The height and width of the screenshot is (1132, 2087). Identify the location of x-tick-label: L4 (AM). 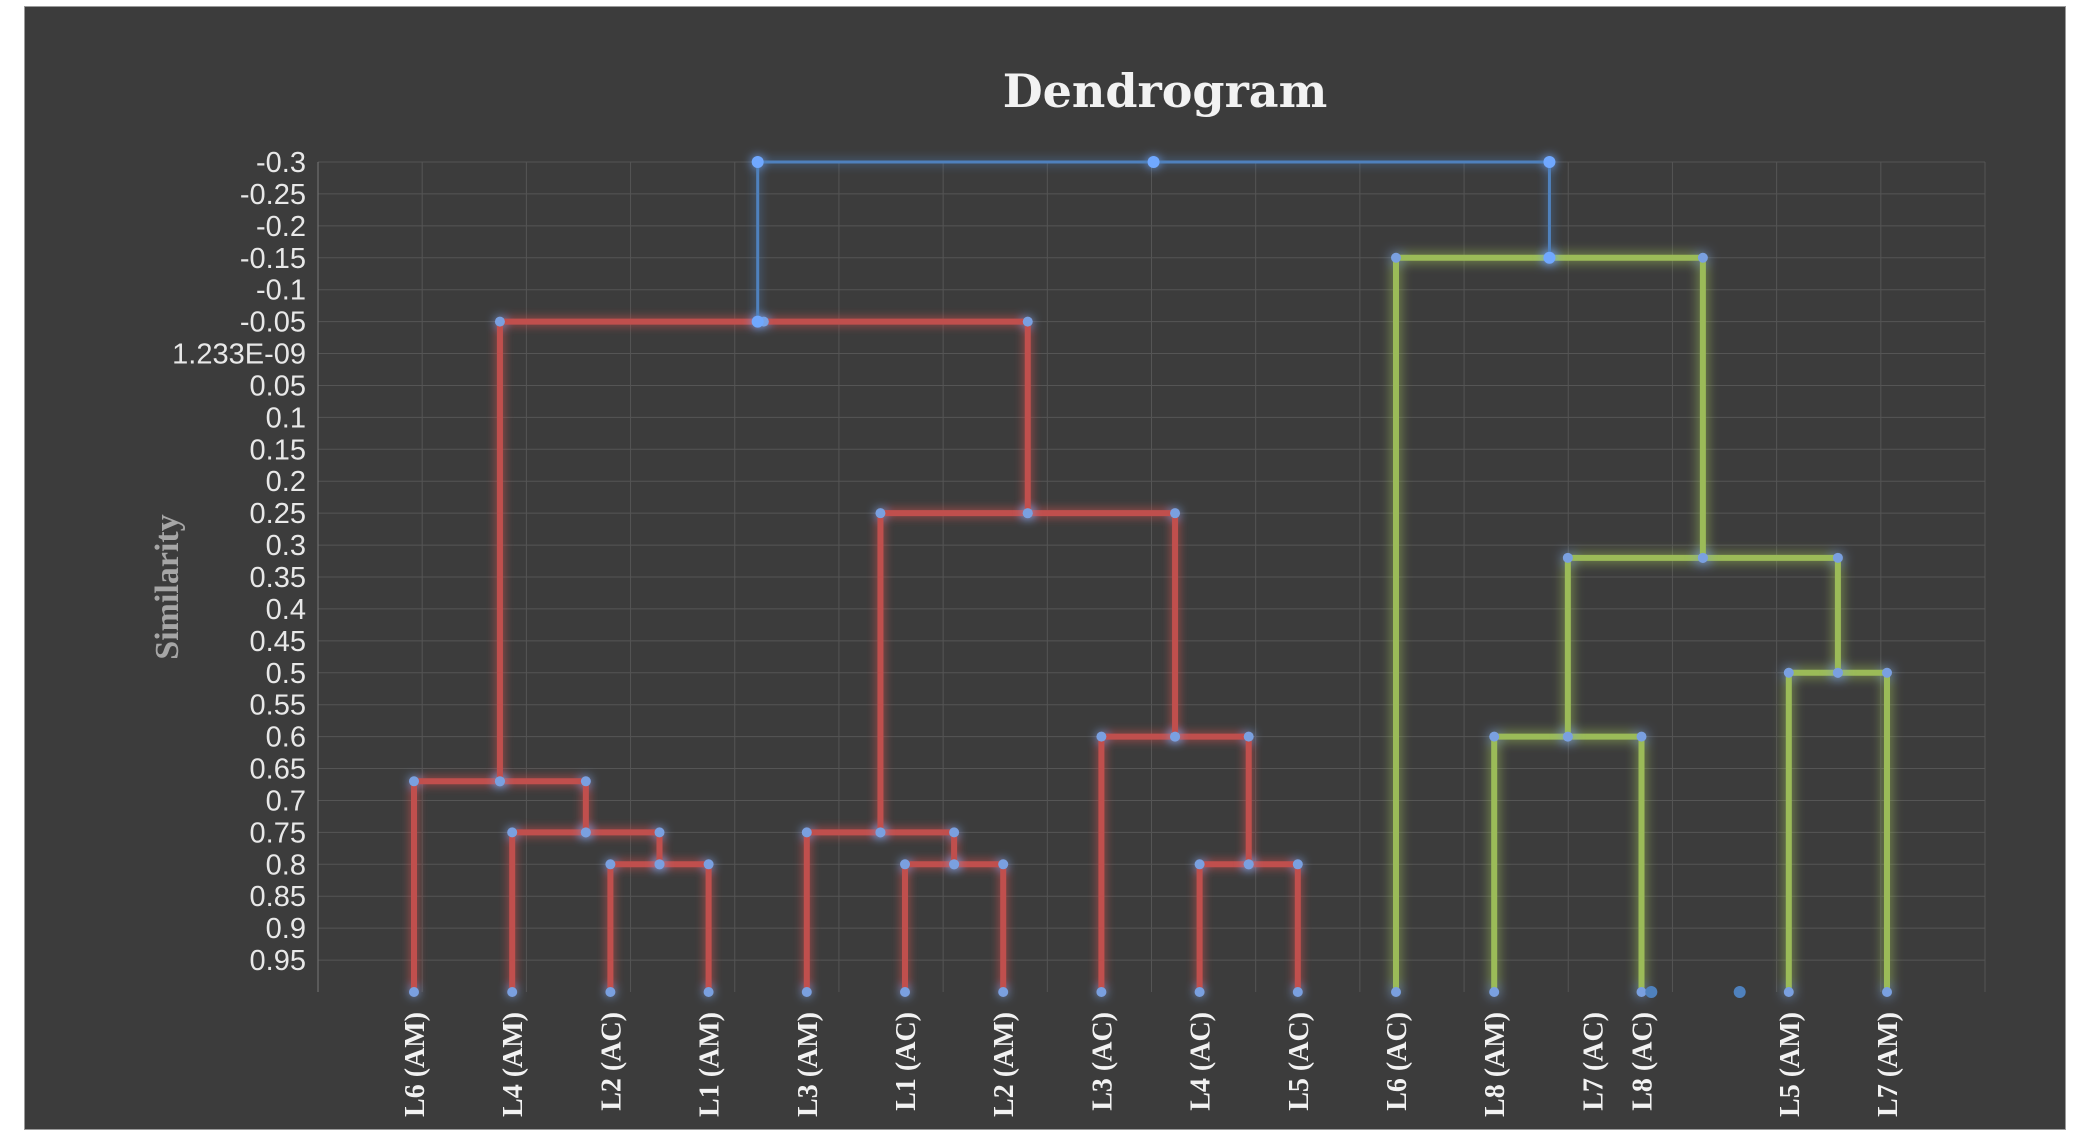
(513, 1064).